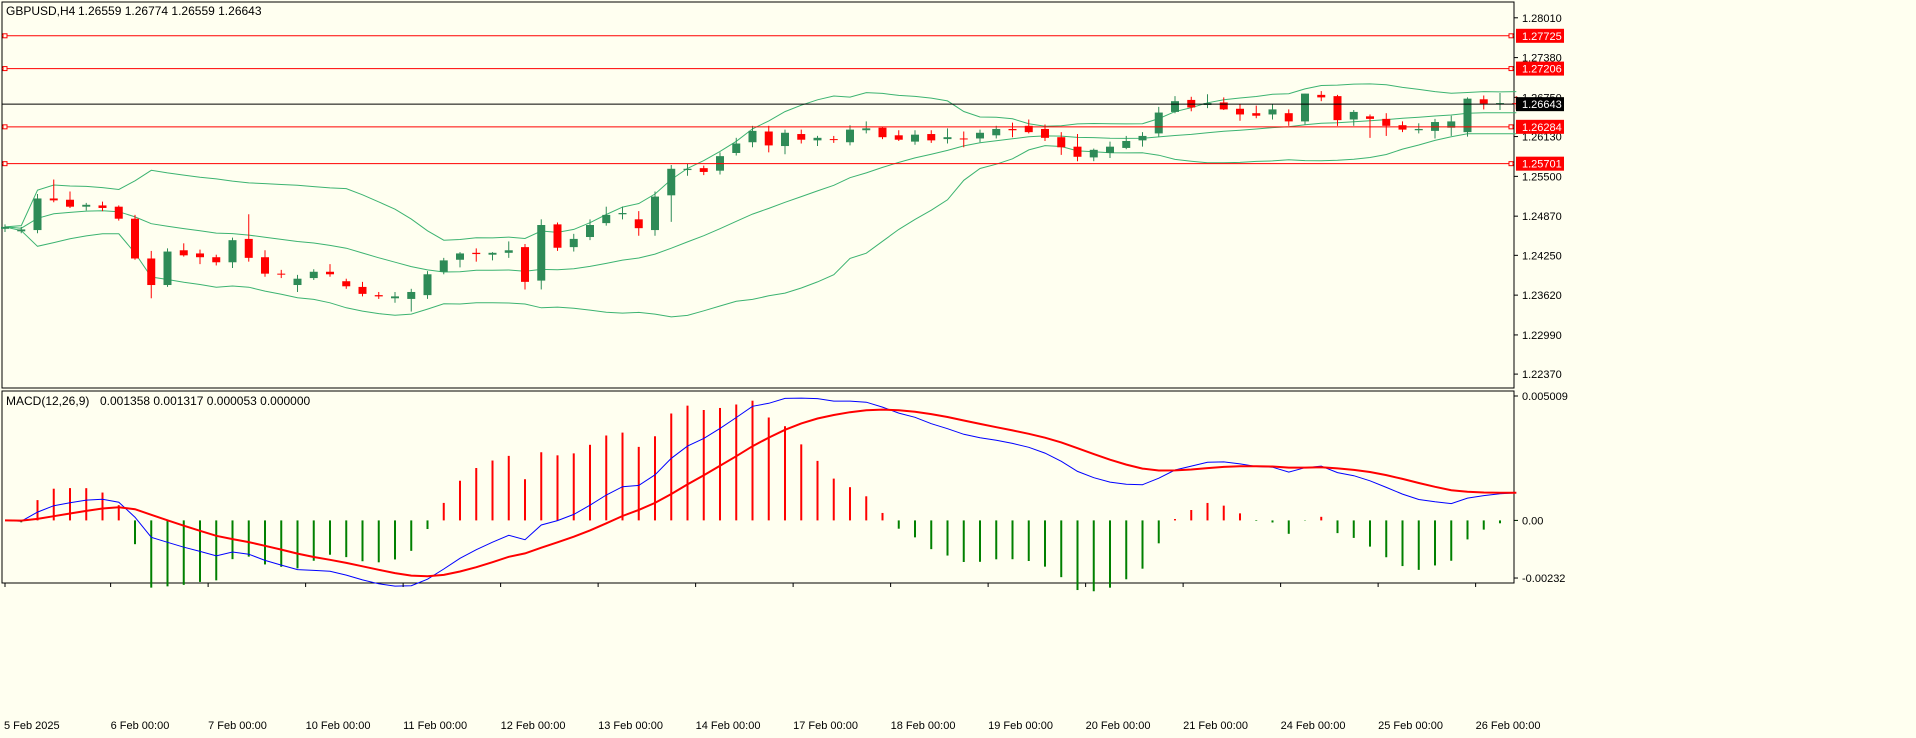 This screenshot has width=1916, height=738. What do you see at coordinates (32, 726) in the screenshot?
I see `time-tick-label: 5 Feb 2025` at bounding box center [32, 726].